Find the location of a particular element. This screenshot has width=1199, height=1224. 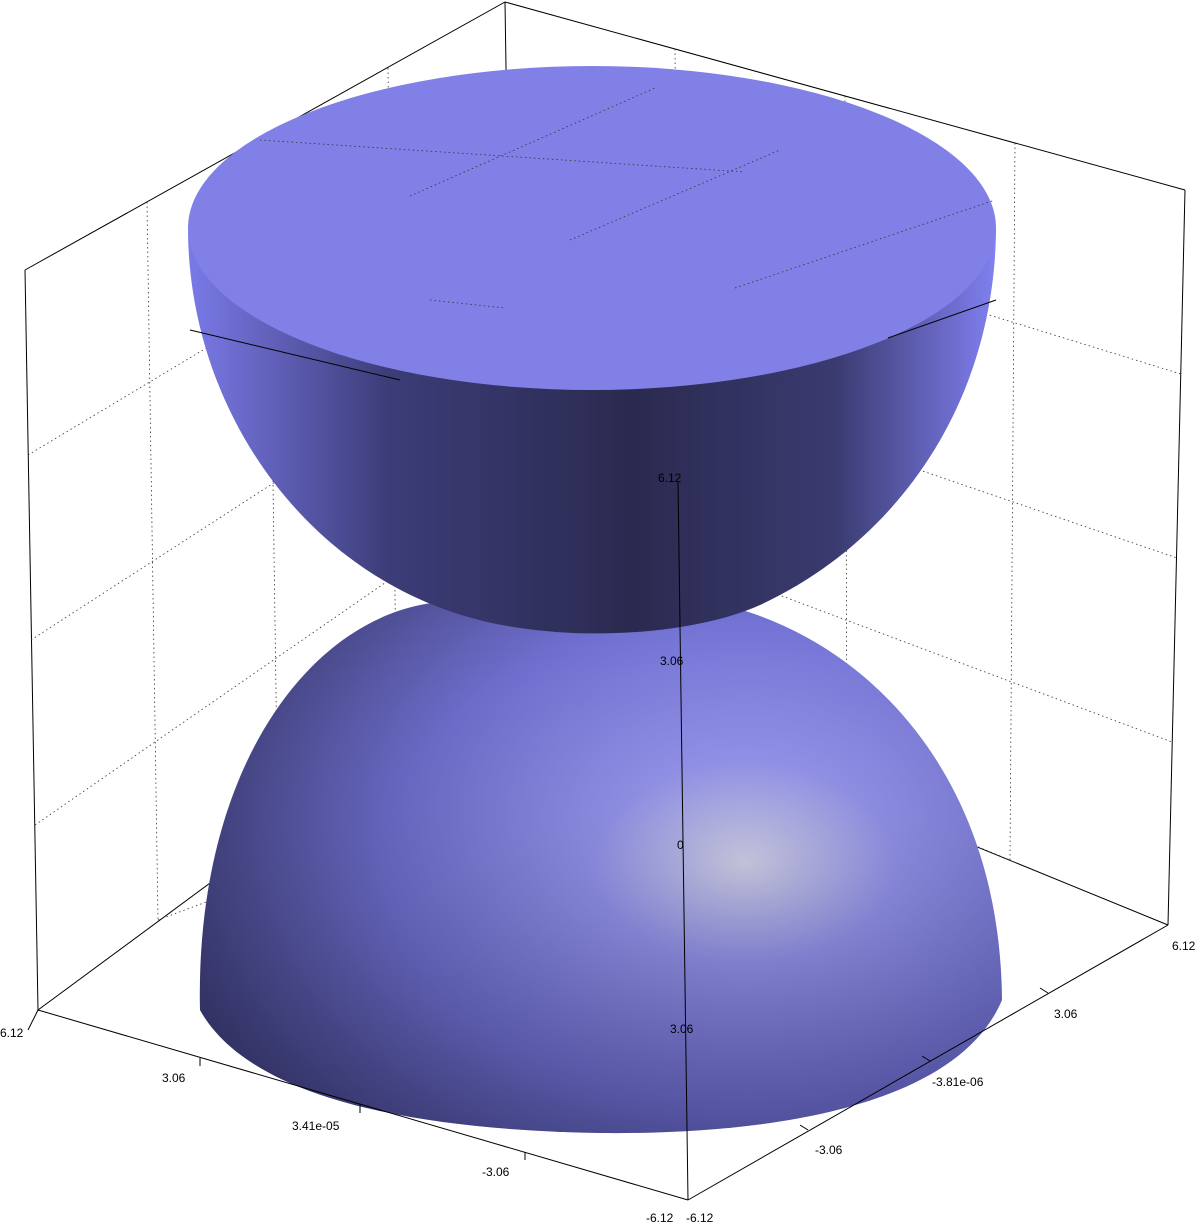

x-tick-label: -6.12 is located at coordinates (660, 1217).